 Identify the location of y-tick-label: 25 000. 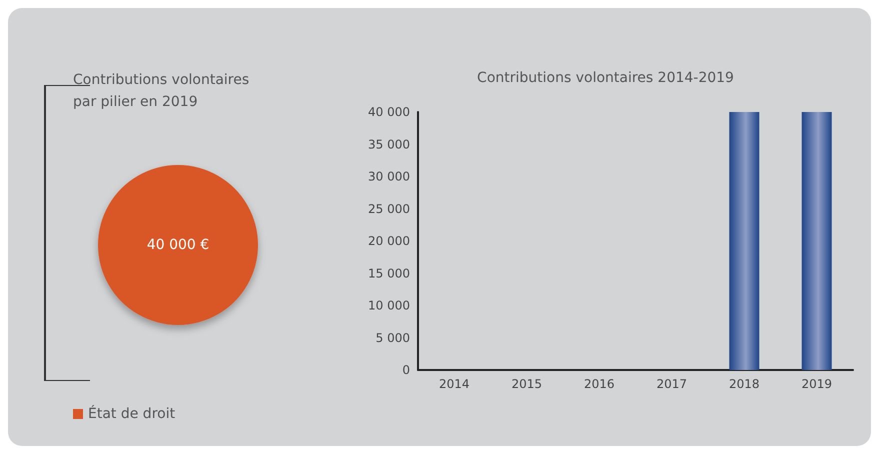
(389, 209).